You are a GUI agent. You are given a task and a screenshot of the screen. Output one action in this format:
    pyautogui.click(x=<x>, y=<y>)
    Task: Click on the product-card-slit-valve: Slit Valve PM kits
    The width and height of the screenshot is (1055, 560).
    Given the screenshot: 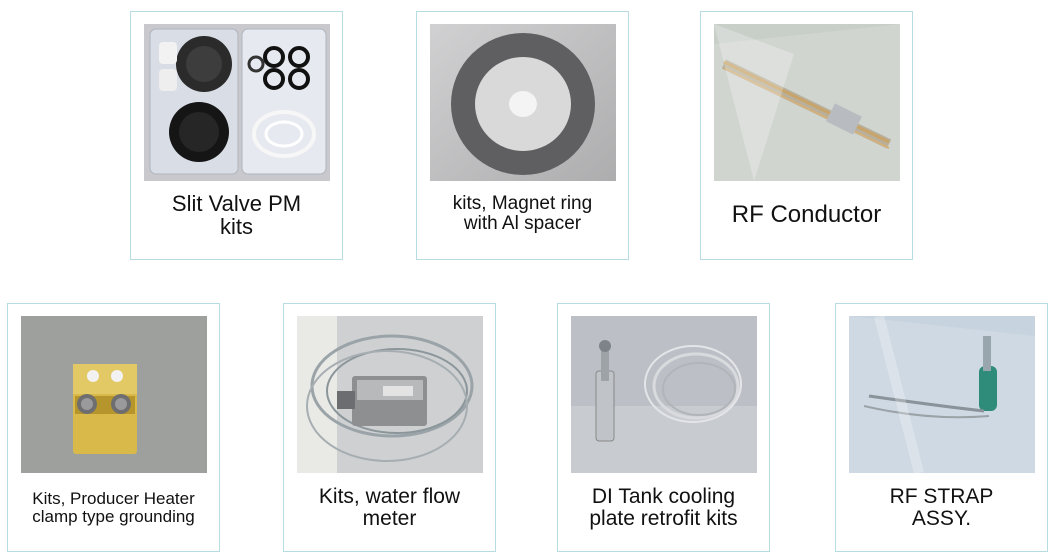 What is the action you would take?
    pyautogui.click(x=236, y=135)
    